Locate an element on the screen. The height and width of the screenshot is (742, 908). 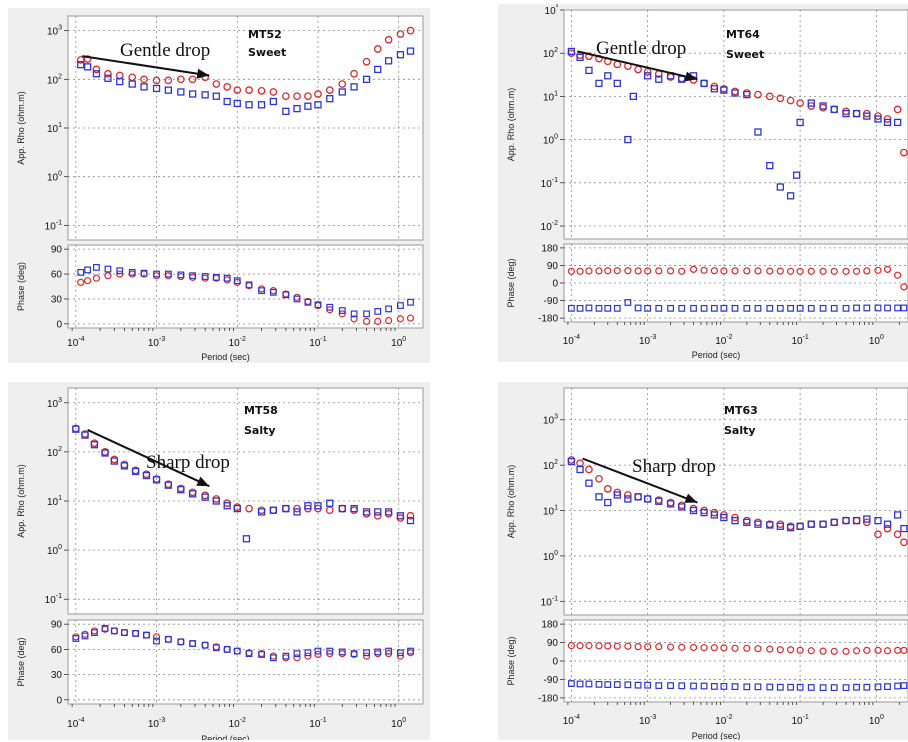
phase-y-tick-label: -90 is located at coordinates (551, 680).